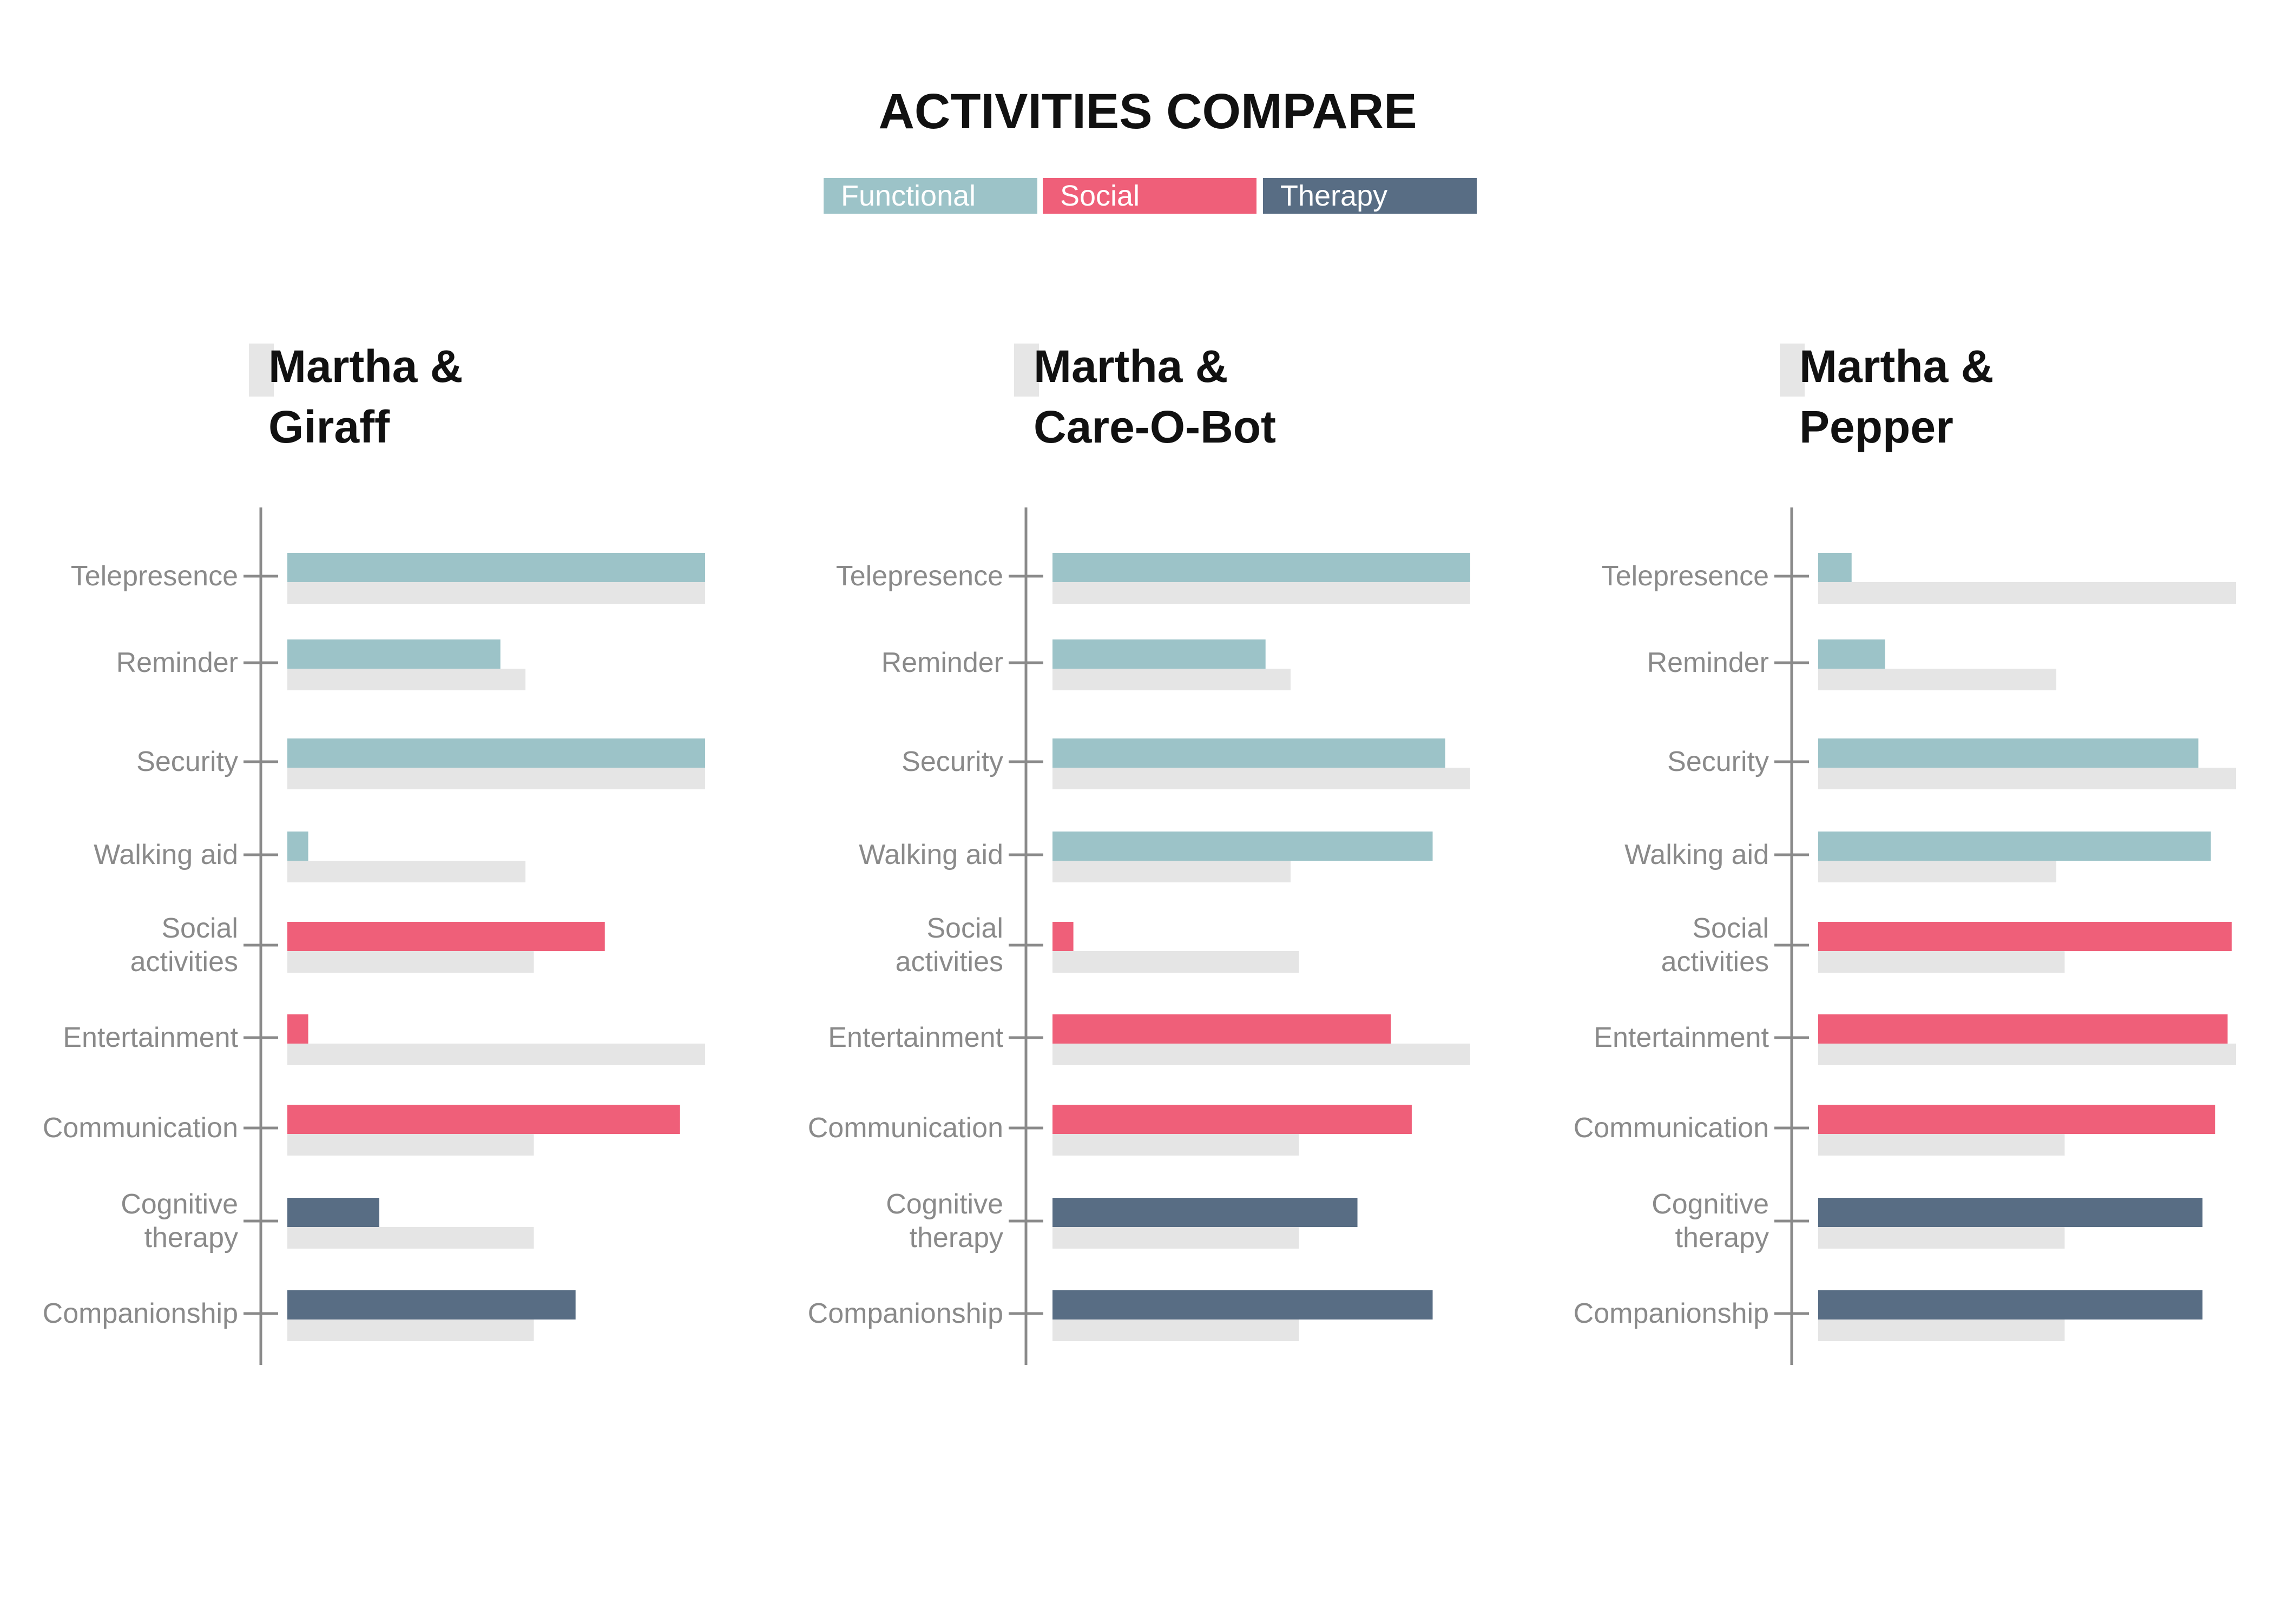  What do you see at coordinates (1710, 1204) in the screenshot?
I see `category-label: Cognitive` at bounding box center [1710, 1204].